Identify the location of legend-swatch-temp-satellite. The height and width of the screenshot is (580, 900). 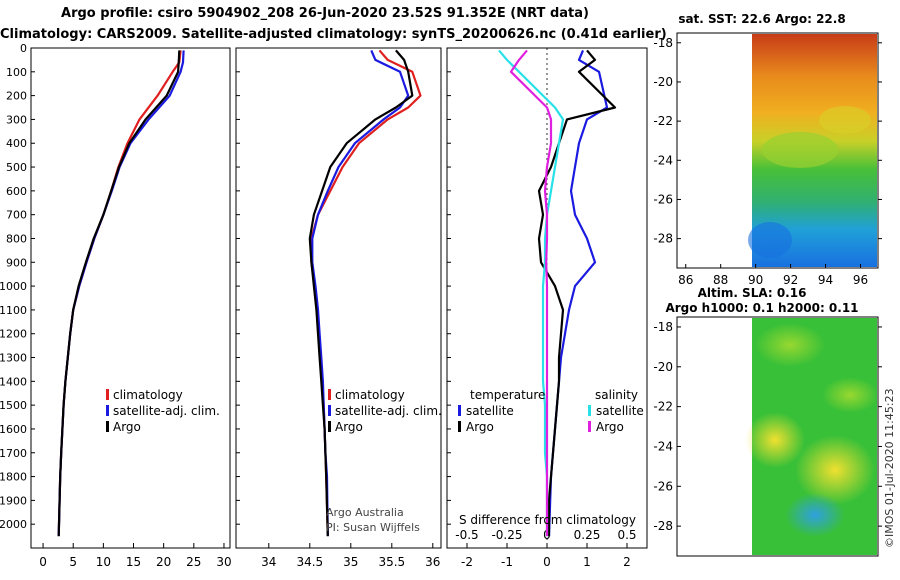
(459, 410).